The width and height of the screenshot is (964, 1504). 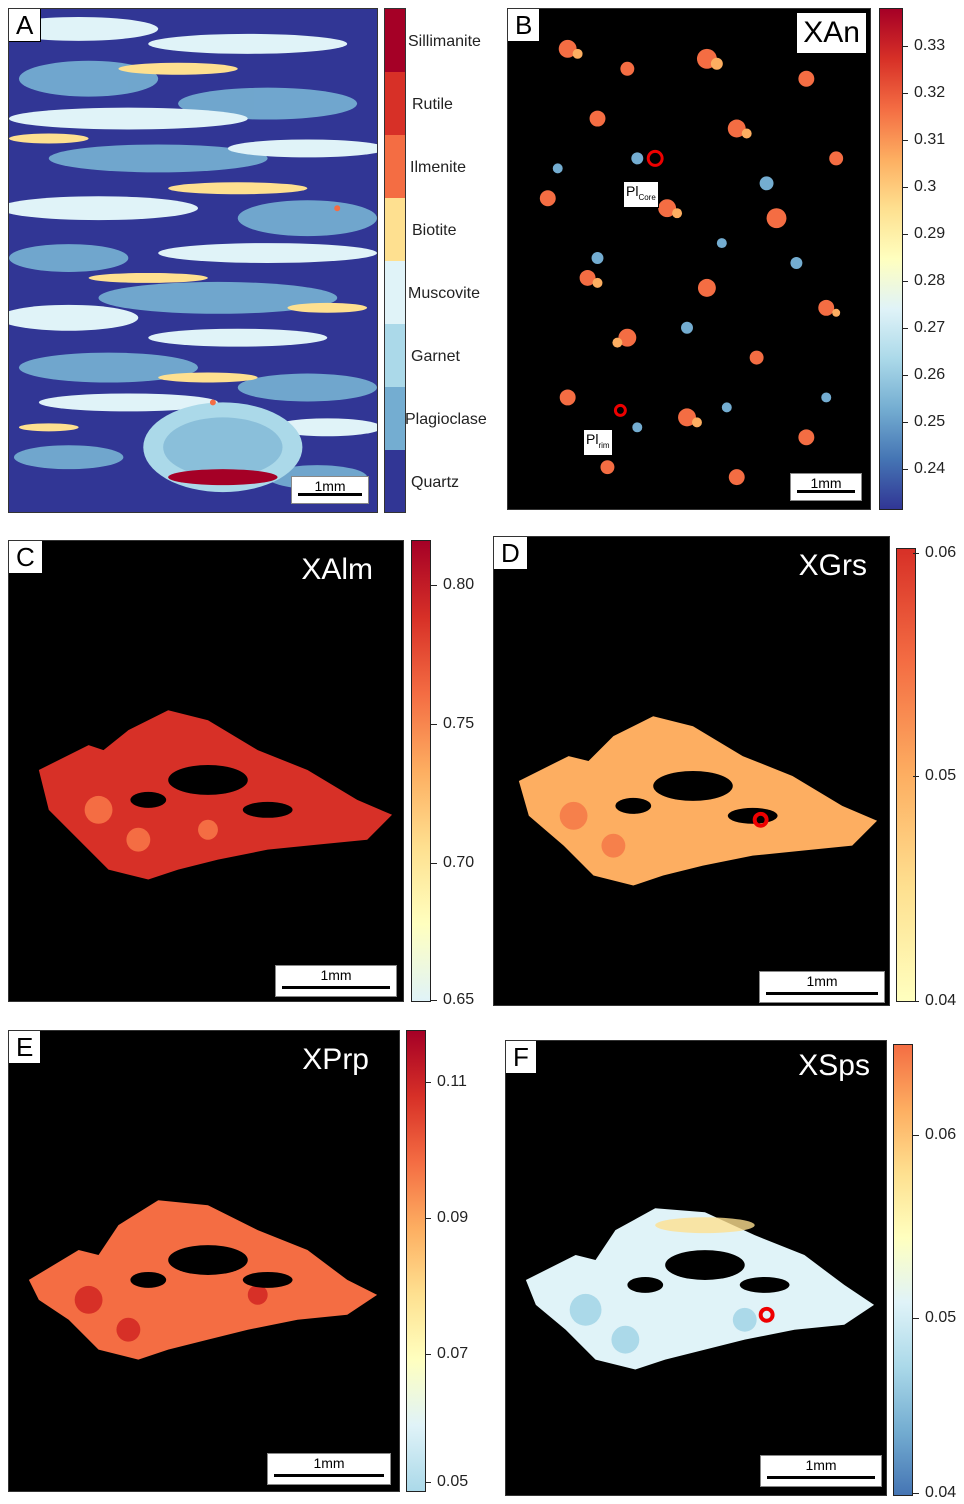 I want to click on panel-d-label: D, so click(x=511, y=553).